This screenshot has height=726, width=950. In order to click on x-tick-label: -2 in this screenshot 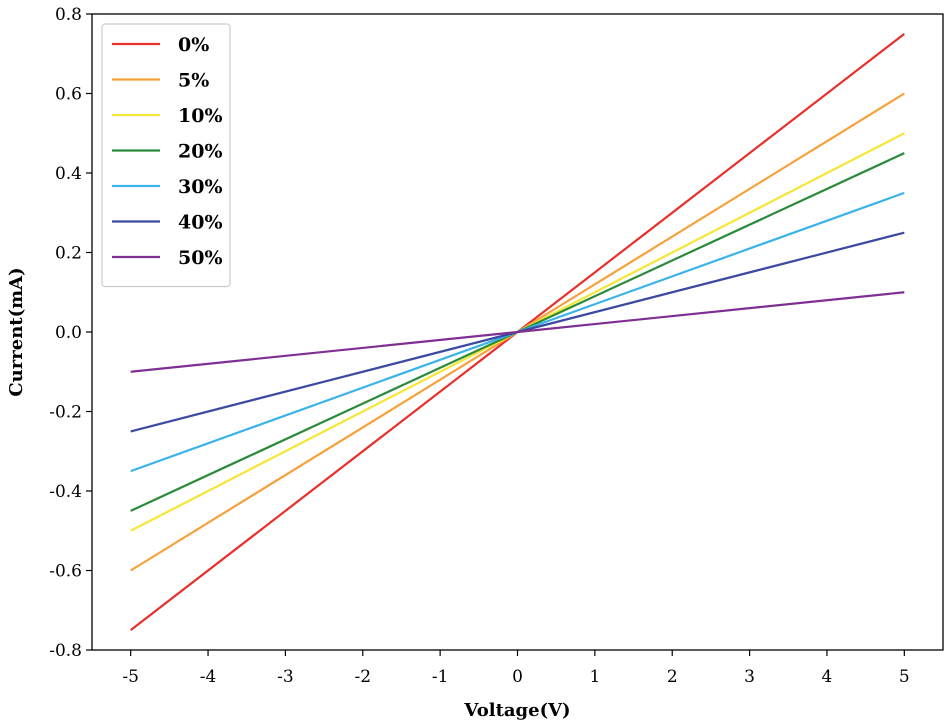, I will do `click(362, 677)`.